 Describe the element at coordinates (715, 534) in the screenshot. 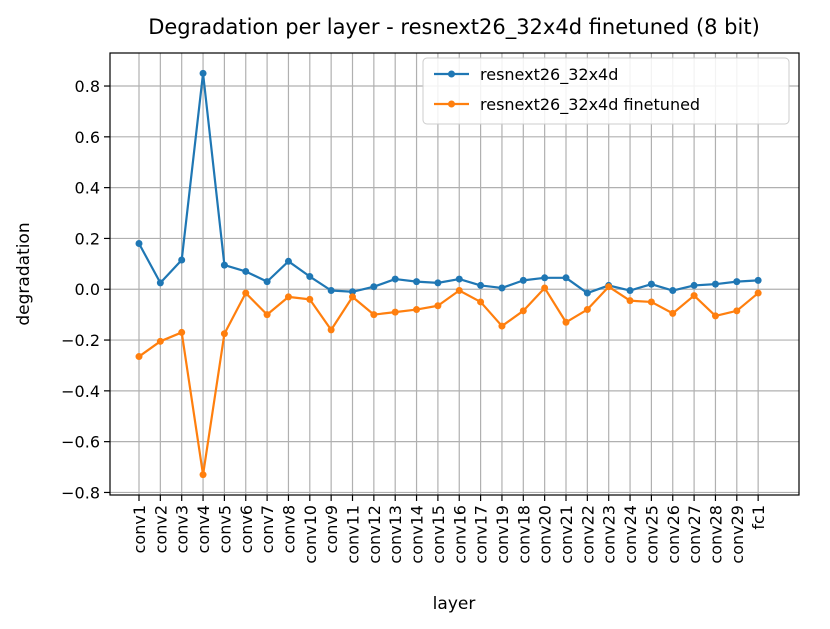

I see `x-tick-label: conv28` at that location.